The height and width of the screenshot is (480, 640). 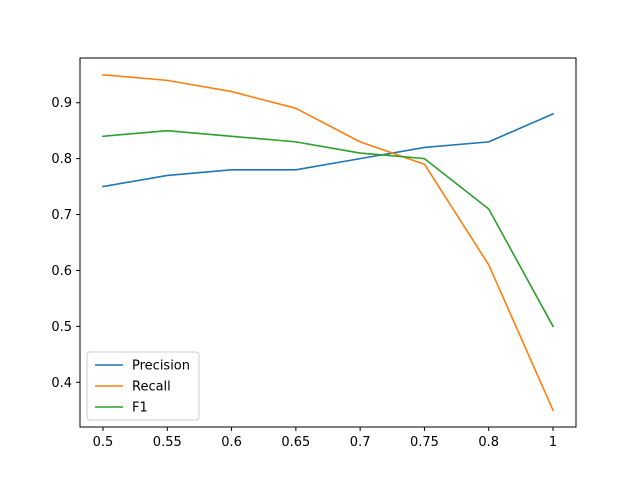 What do you see at coordinates (167, 442) in the screenshot?
I see `x-tick-label: 0.55` at bounding box center [167, 442].